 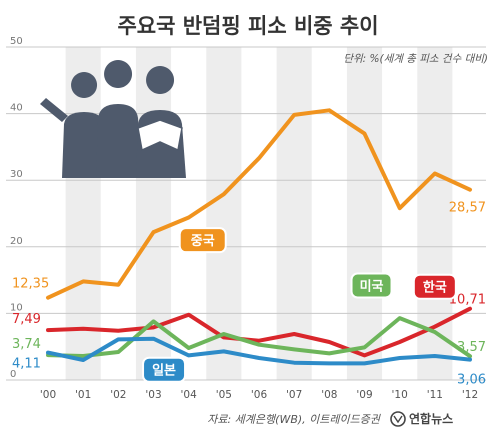 What do you see at coordinates (189, 395) in the screenshot?
I see `x-tick-label: '04` at bounding box center [189, 395].